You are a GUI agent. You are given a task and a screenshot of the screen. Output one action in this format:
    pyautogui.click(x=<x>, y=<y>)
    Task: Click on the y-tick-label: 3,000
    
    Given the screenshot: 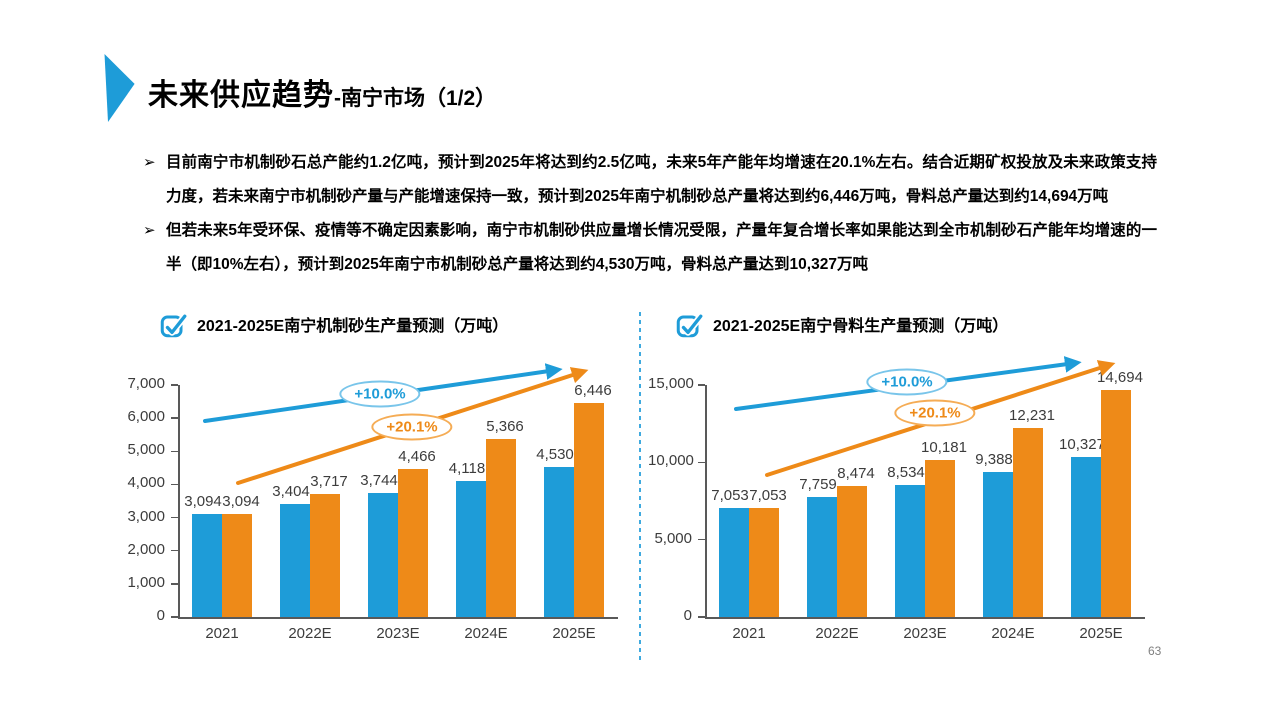 What is the action you would take?
    pyautogui.click(x=146, y=516)
    